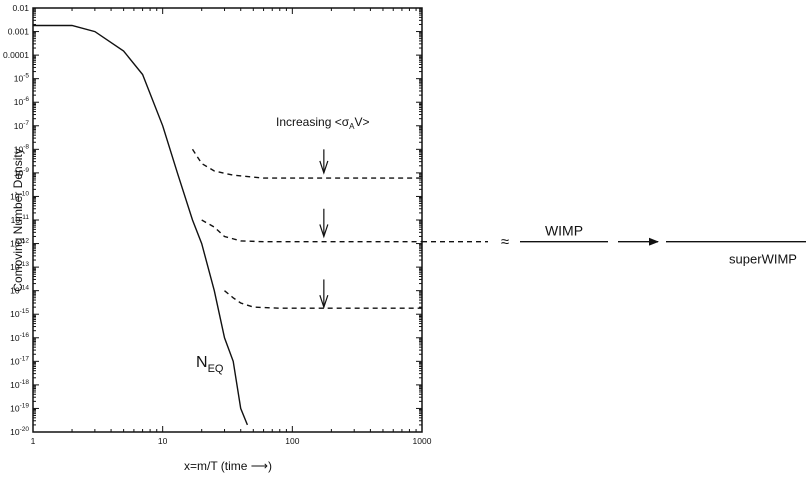 The width and height of the screenshot is (809, 477). I want to click on y-tick-label: 10⁻⁸, so click(22, 148).